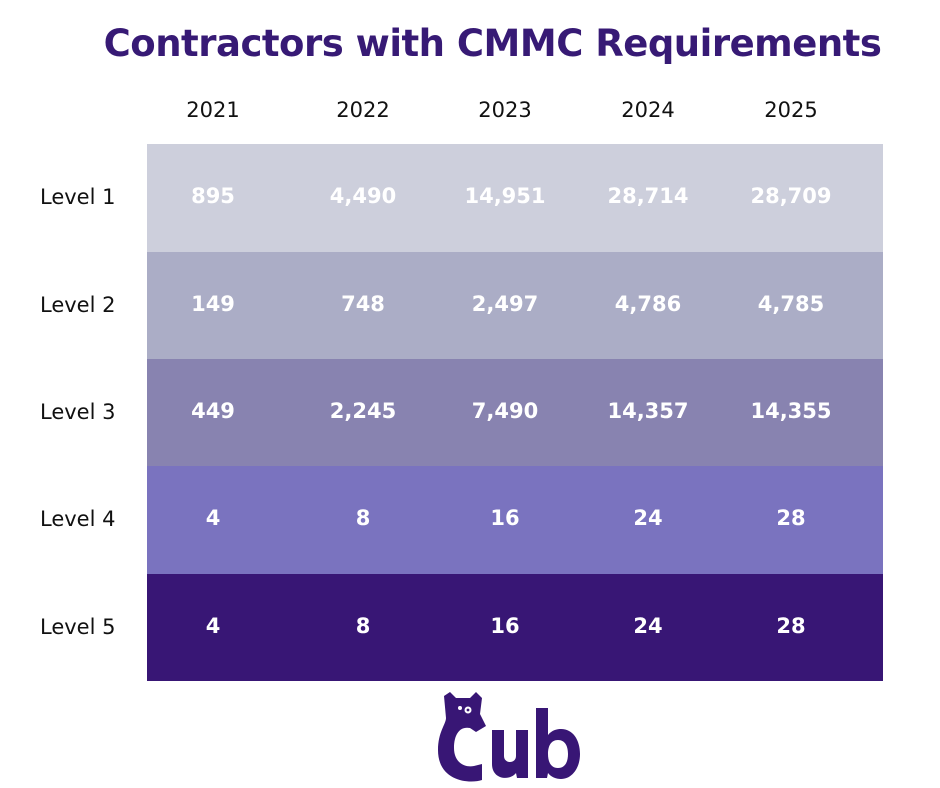 This screenshot has height=788, width=940. I want to click on column-header-2023: 2023, so click(505, 110).